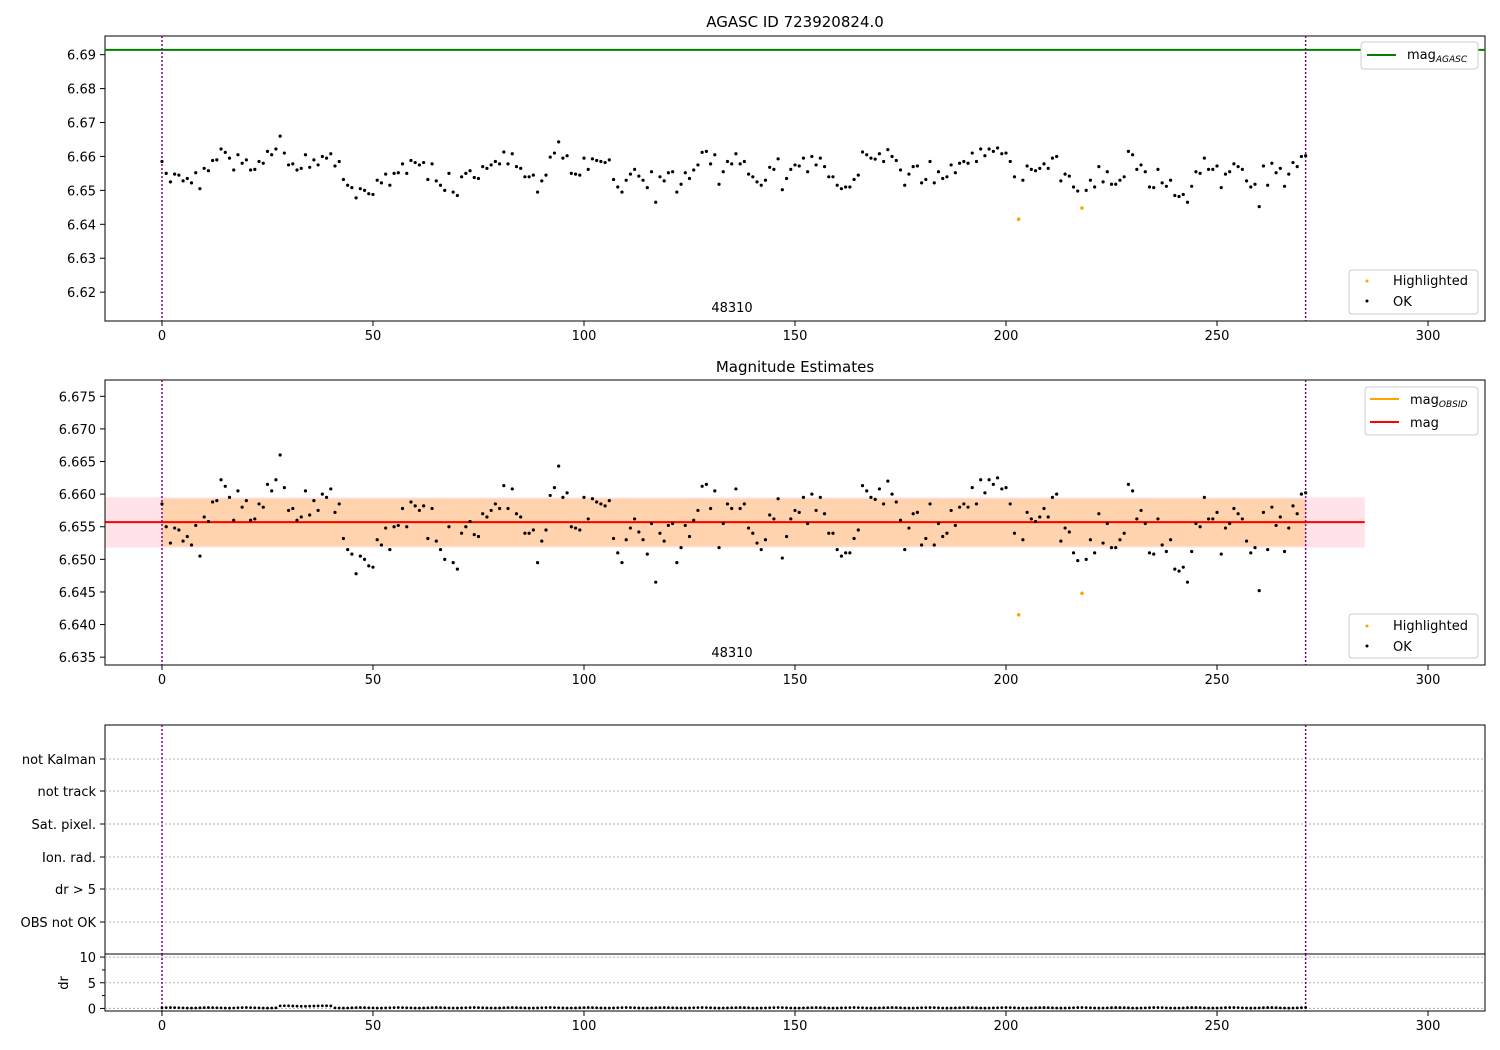 This screenshot has height=1050, width=1500. What do you see at coordinates (734, 982) in the screenshot?
I see `panel4-vlines` at bounding box center [734, 982].